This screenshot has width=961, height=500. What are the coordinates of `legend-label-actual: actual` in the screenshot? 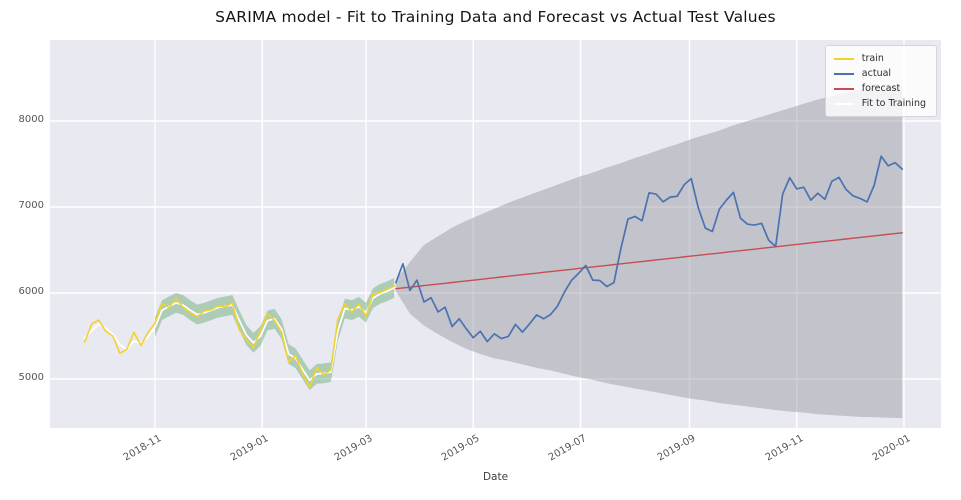 It's located at (876, 73).